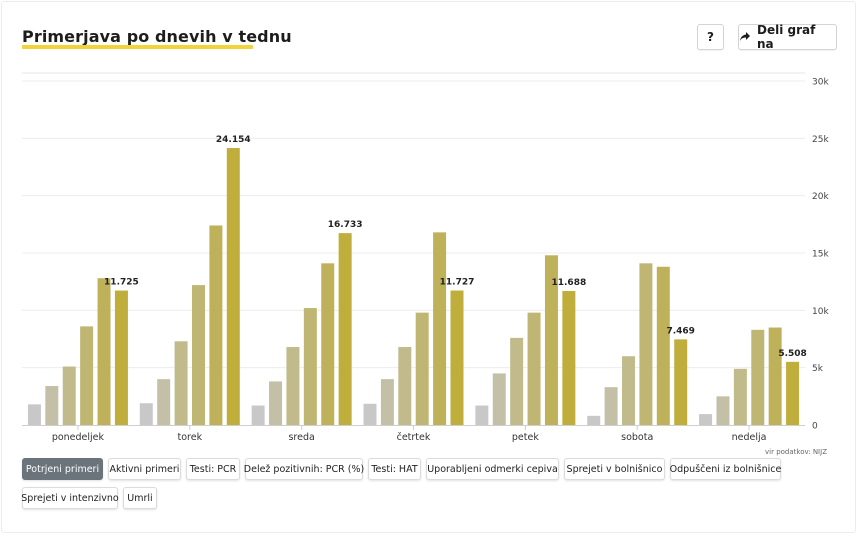 The image size is (857, 533). Describe the element at coordinates (345, 225) in the screenshot. I see `data-label: 16.733` at that location.